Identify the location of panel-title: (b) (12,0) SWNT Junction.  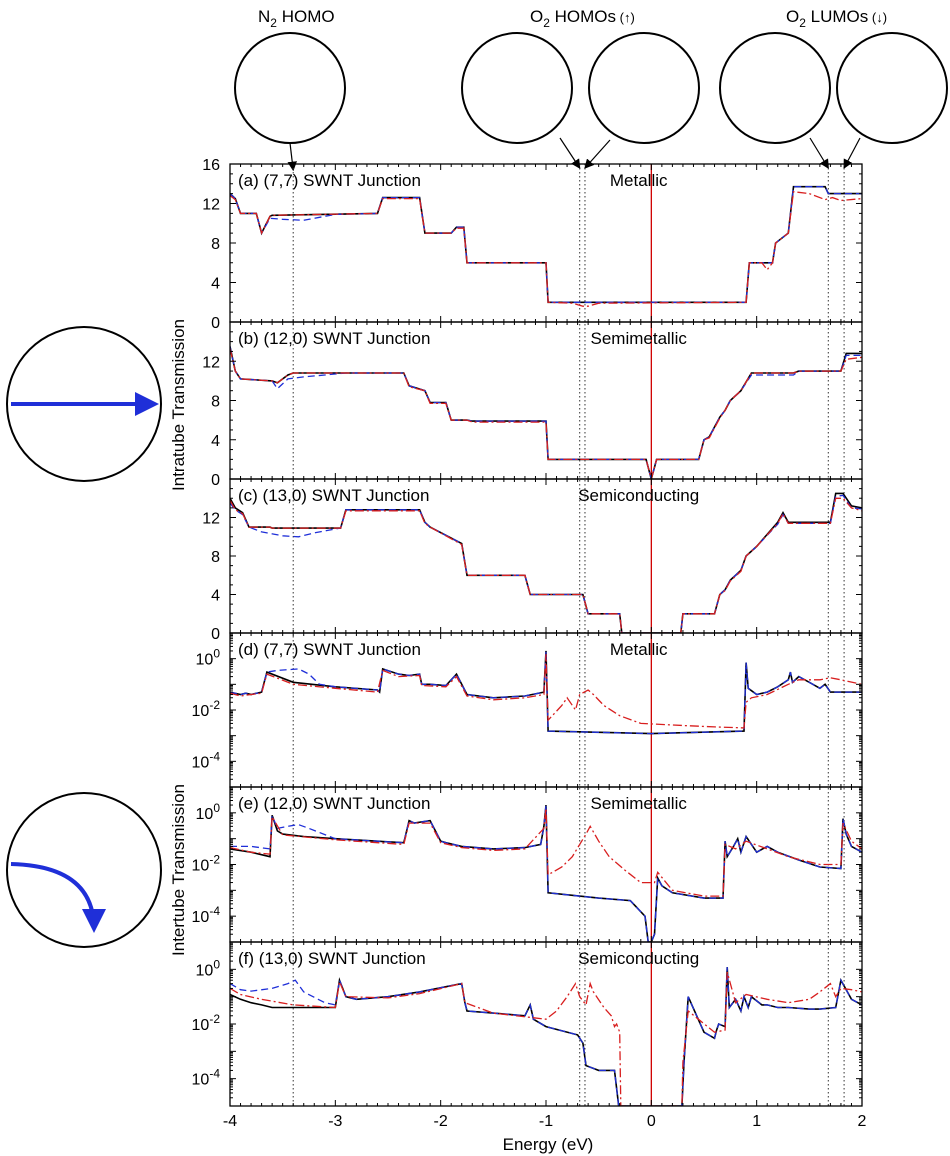
(334, 338).